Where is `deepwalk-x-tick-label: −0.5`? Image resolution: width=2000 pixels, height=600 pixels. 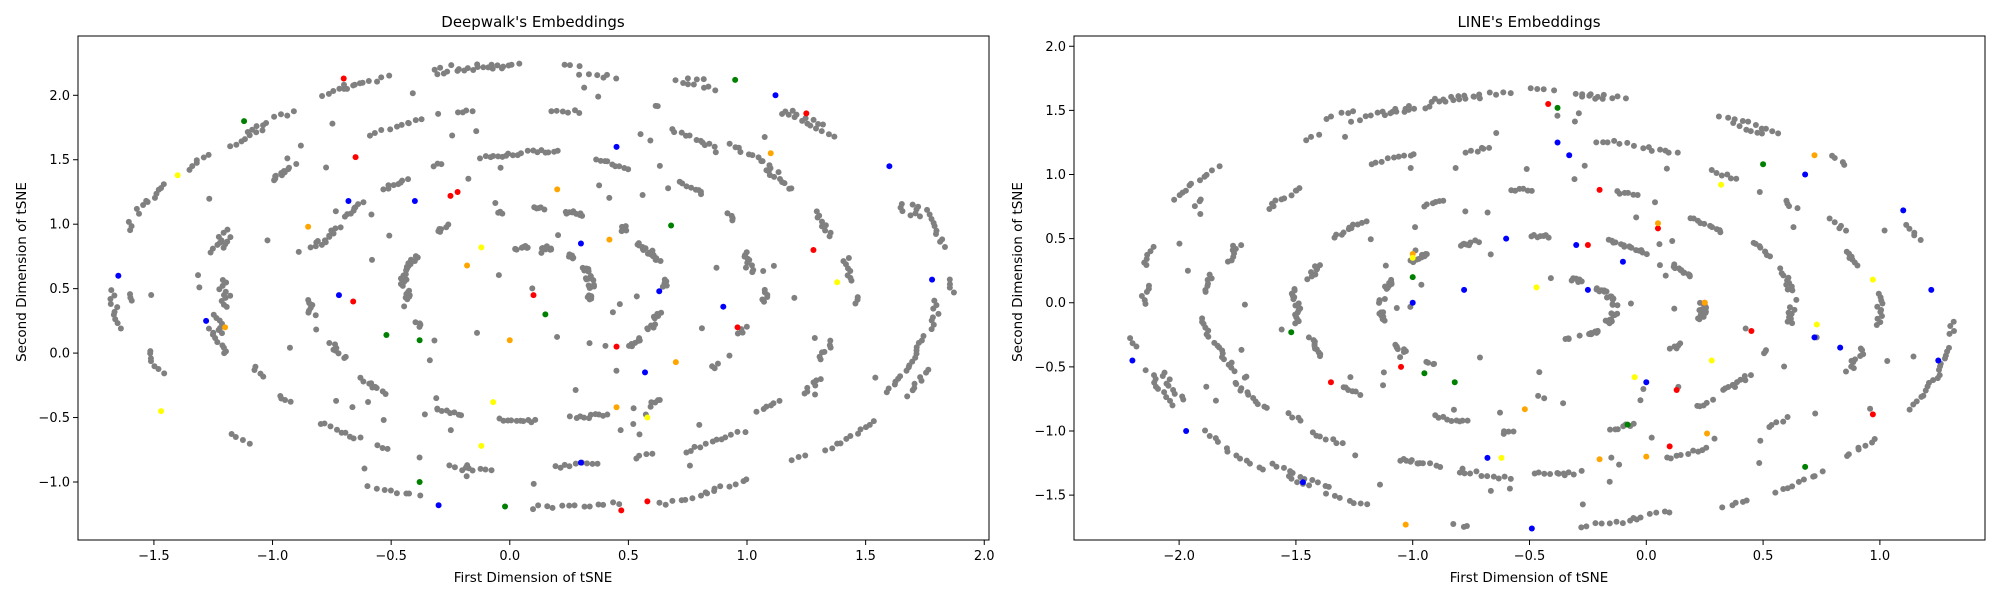
deepwalk-x-tick-label: −0.5 is located at coordinates (391, 556).